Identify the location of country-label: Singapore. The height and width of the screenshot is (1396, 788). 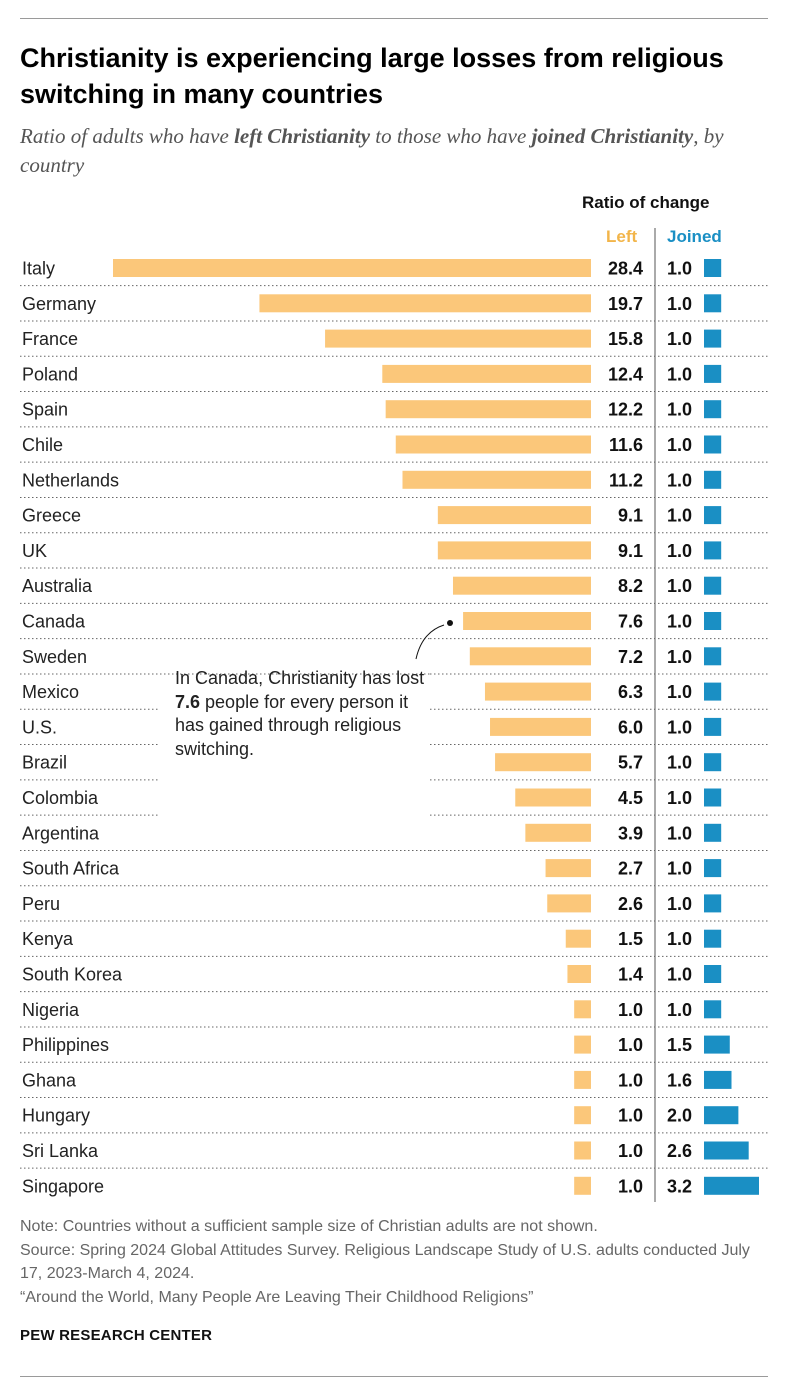
(63, 1186).